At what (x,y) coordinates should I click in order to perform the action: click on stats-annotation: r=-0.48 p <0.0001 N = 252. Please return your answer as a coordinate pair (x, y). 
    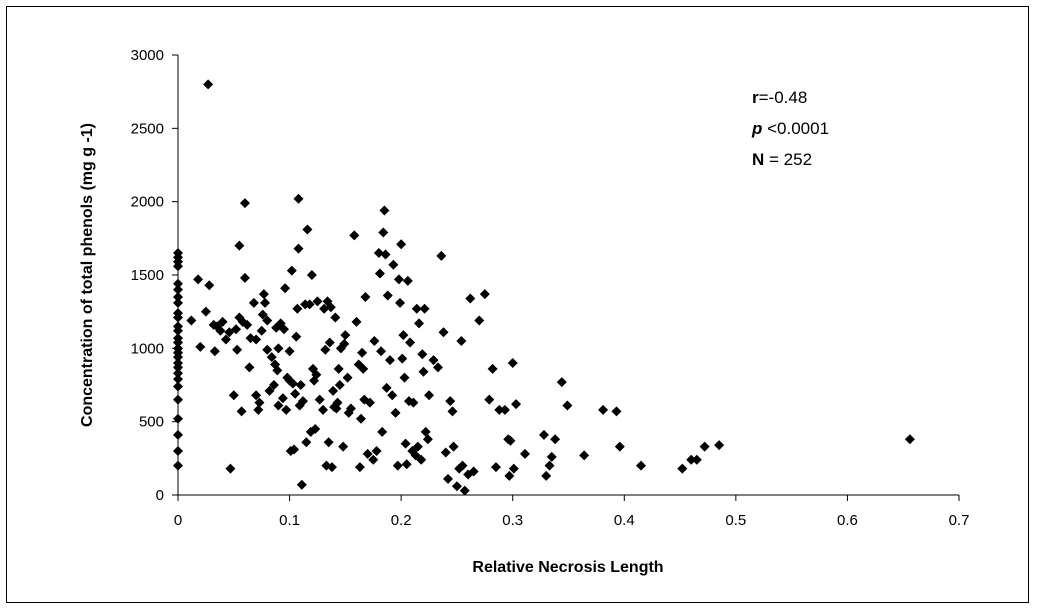
    Looking at the image, I should click on (790, 128).